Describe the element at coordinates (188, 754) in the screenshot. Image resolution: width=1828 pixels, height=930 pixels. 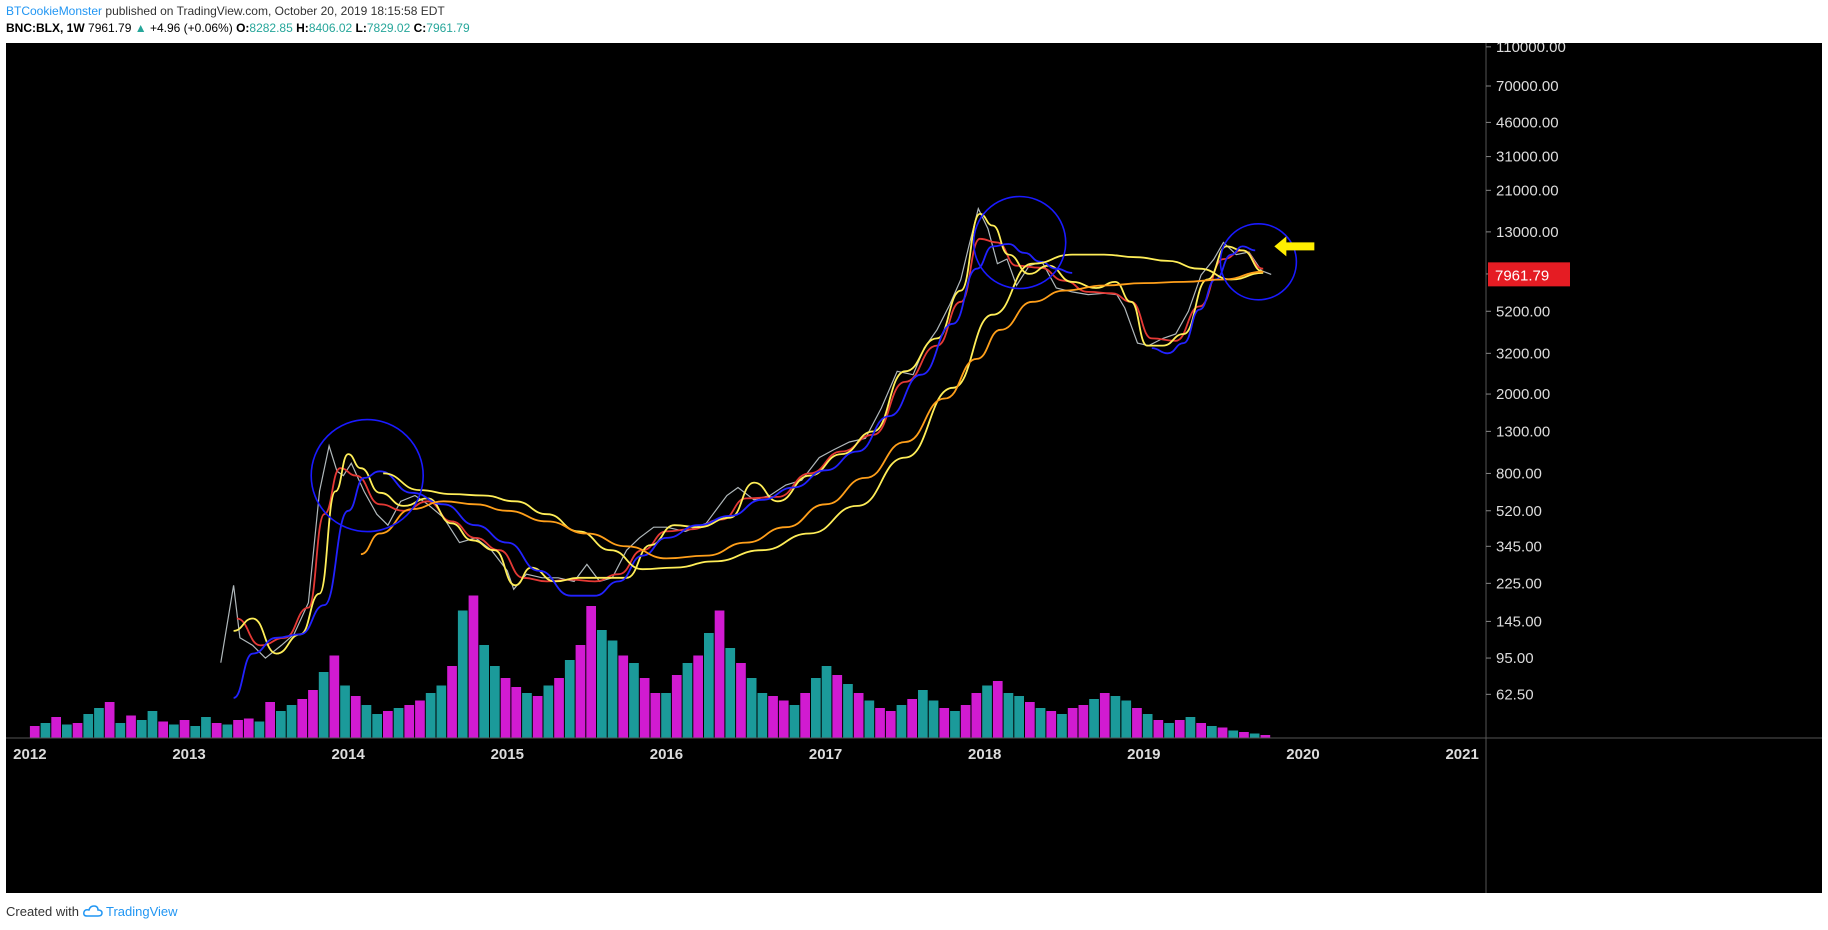
I see `year-label: 2013` at that location.